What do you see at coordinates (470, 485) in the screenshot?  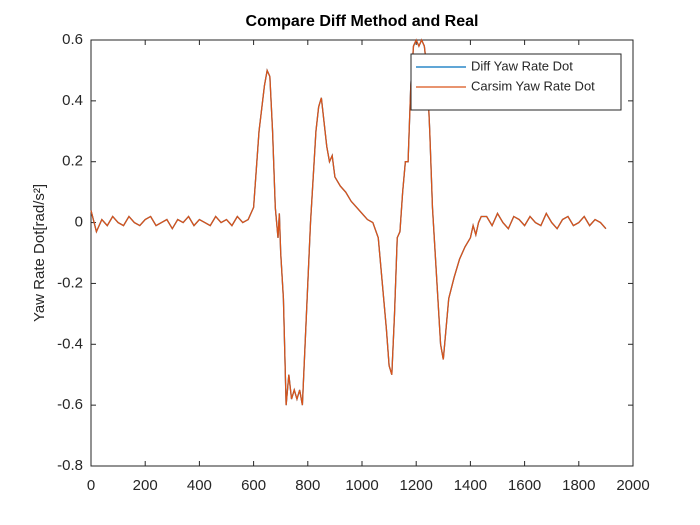 I see `x-tick-label: 1400` at bounding box center [470, 485].